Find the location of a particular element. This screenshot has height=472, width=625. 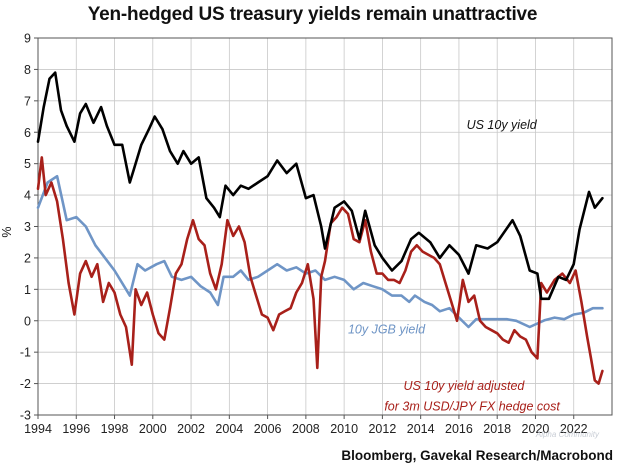

x-tick-label: 2008 is located at coordinates (306, 429).